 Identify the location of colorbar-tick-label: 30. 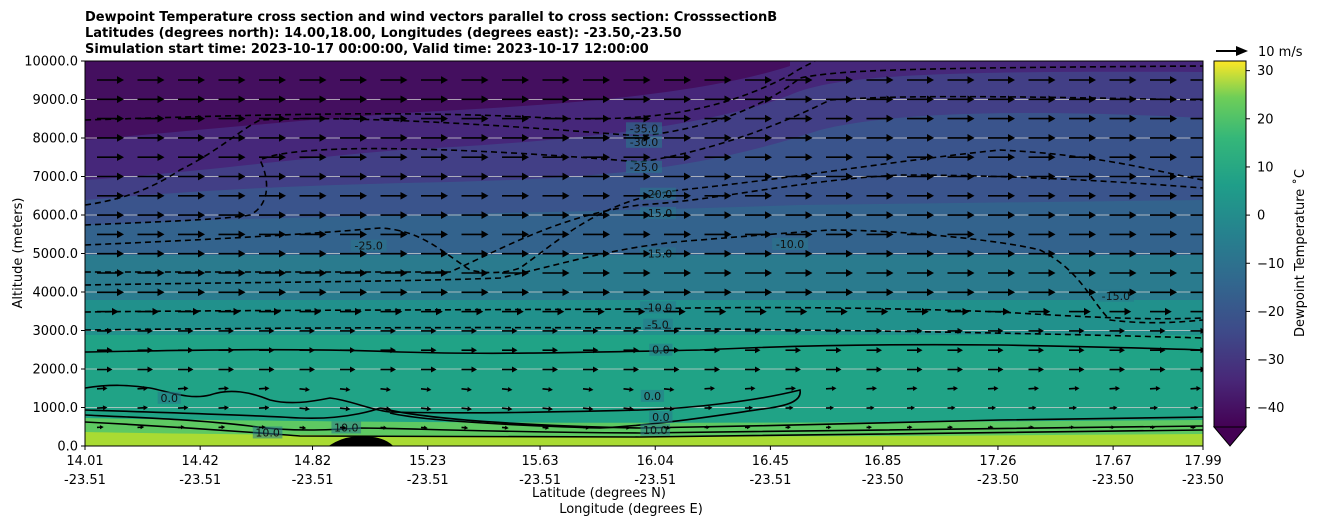
(1265, 71).